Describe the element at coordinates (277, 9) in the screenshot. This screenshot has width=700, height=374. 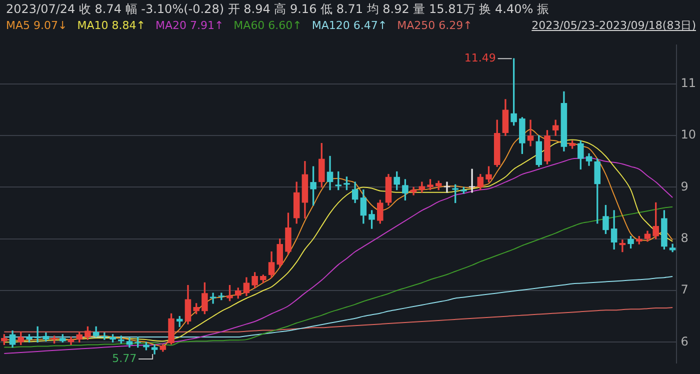
I see `text: 2023/07/24 收 8.74 幅 -3.10%(-0.28) 开 8.94 高 9.16 低 8.71 均 8.92 量 15.81万 换 4.40% 振` at that location.